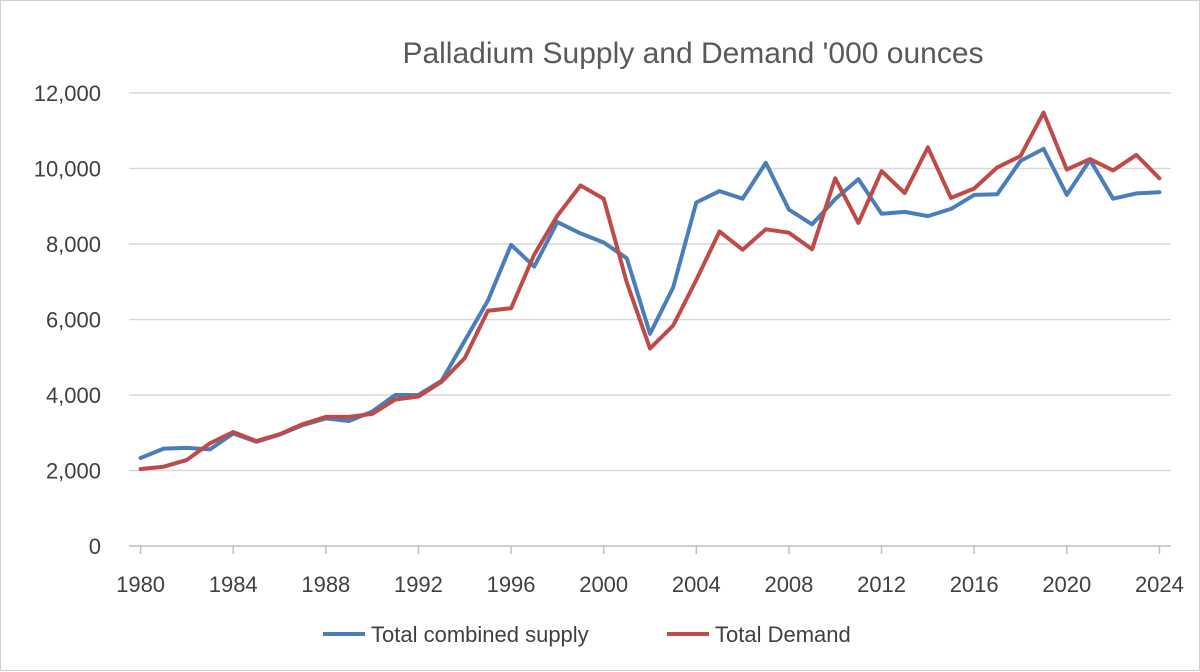 This screenshot has width=1200, height=672. Describe the element at coordinates (696, 584) in the screenshot. I see `x-tick-label-2004: 2004` at that location.